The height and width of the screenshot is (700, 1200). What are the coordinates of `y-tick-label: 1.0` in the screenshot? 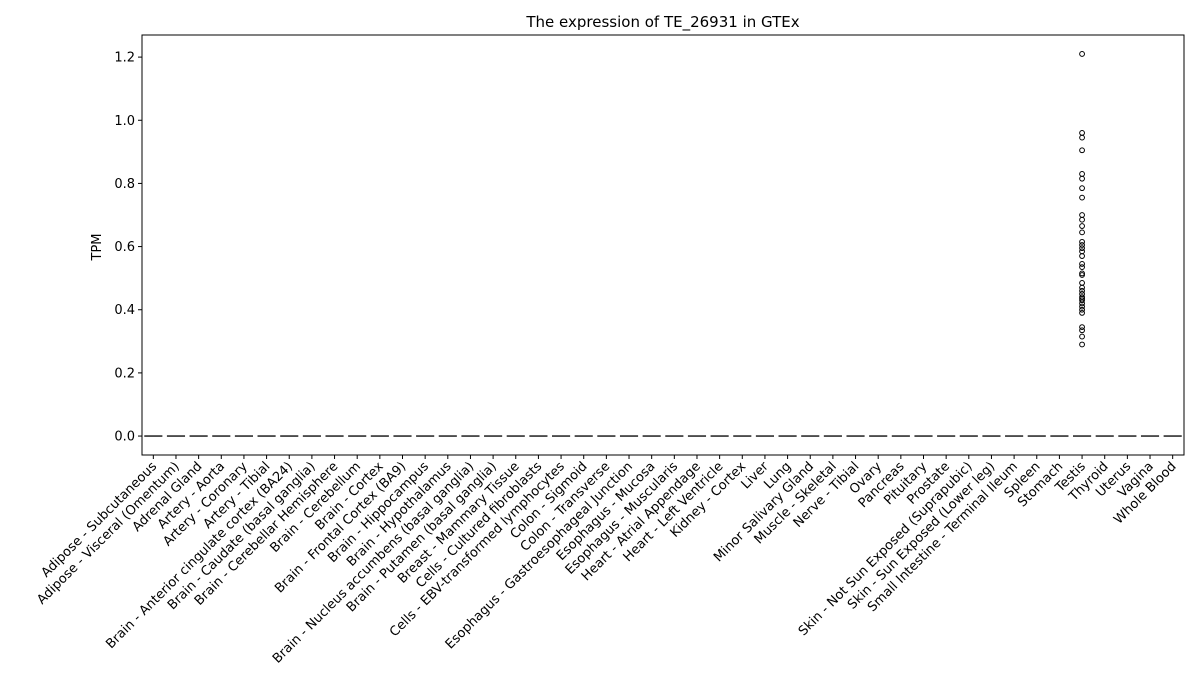 It's located at (124, 121).